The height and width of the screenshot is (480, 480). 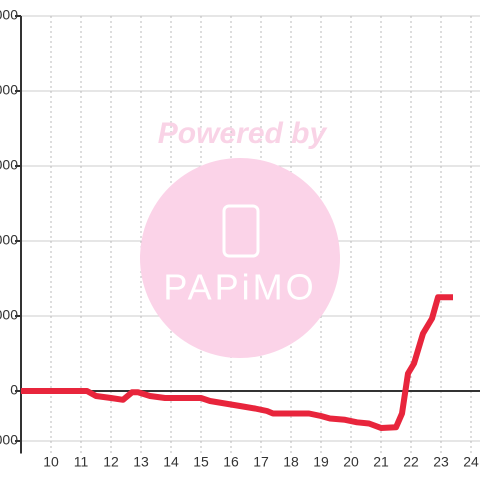 What do you see at coordinates (239, 287) in the screenshot?
I see `watermark-logo: PAPiMO` at bounding box center [239, 287].